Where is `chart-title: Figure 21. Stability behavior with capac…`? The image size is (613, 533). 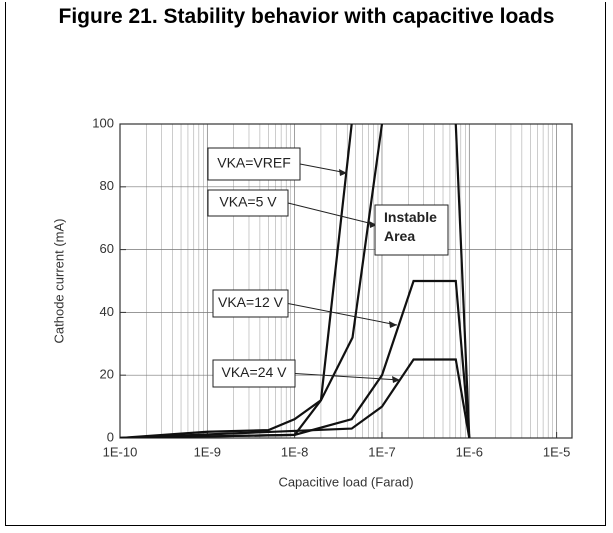 chart-title: Figure 21. Stability behavior with capac… is located at coordinates (306, 16).